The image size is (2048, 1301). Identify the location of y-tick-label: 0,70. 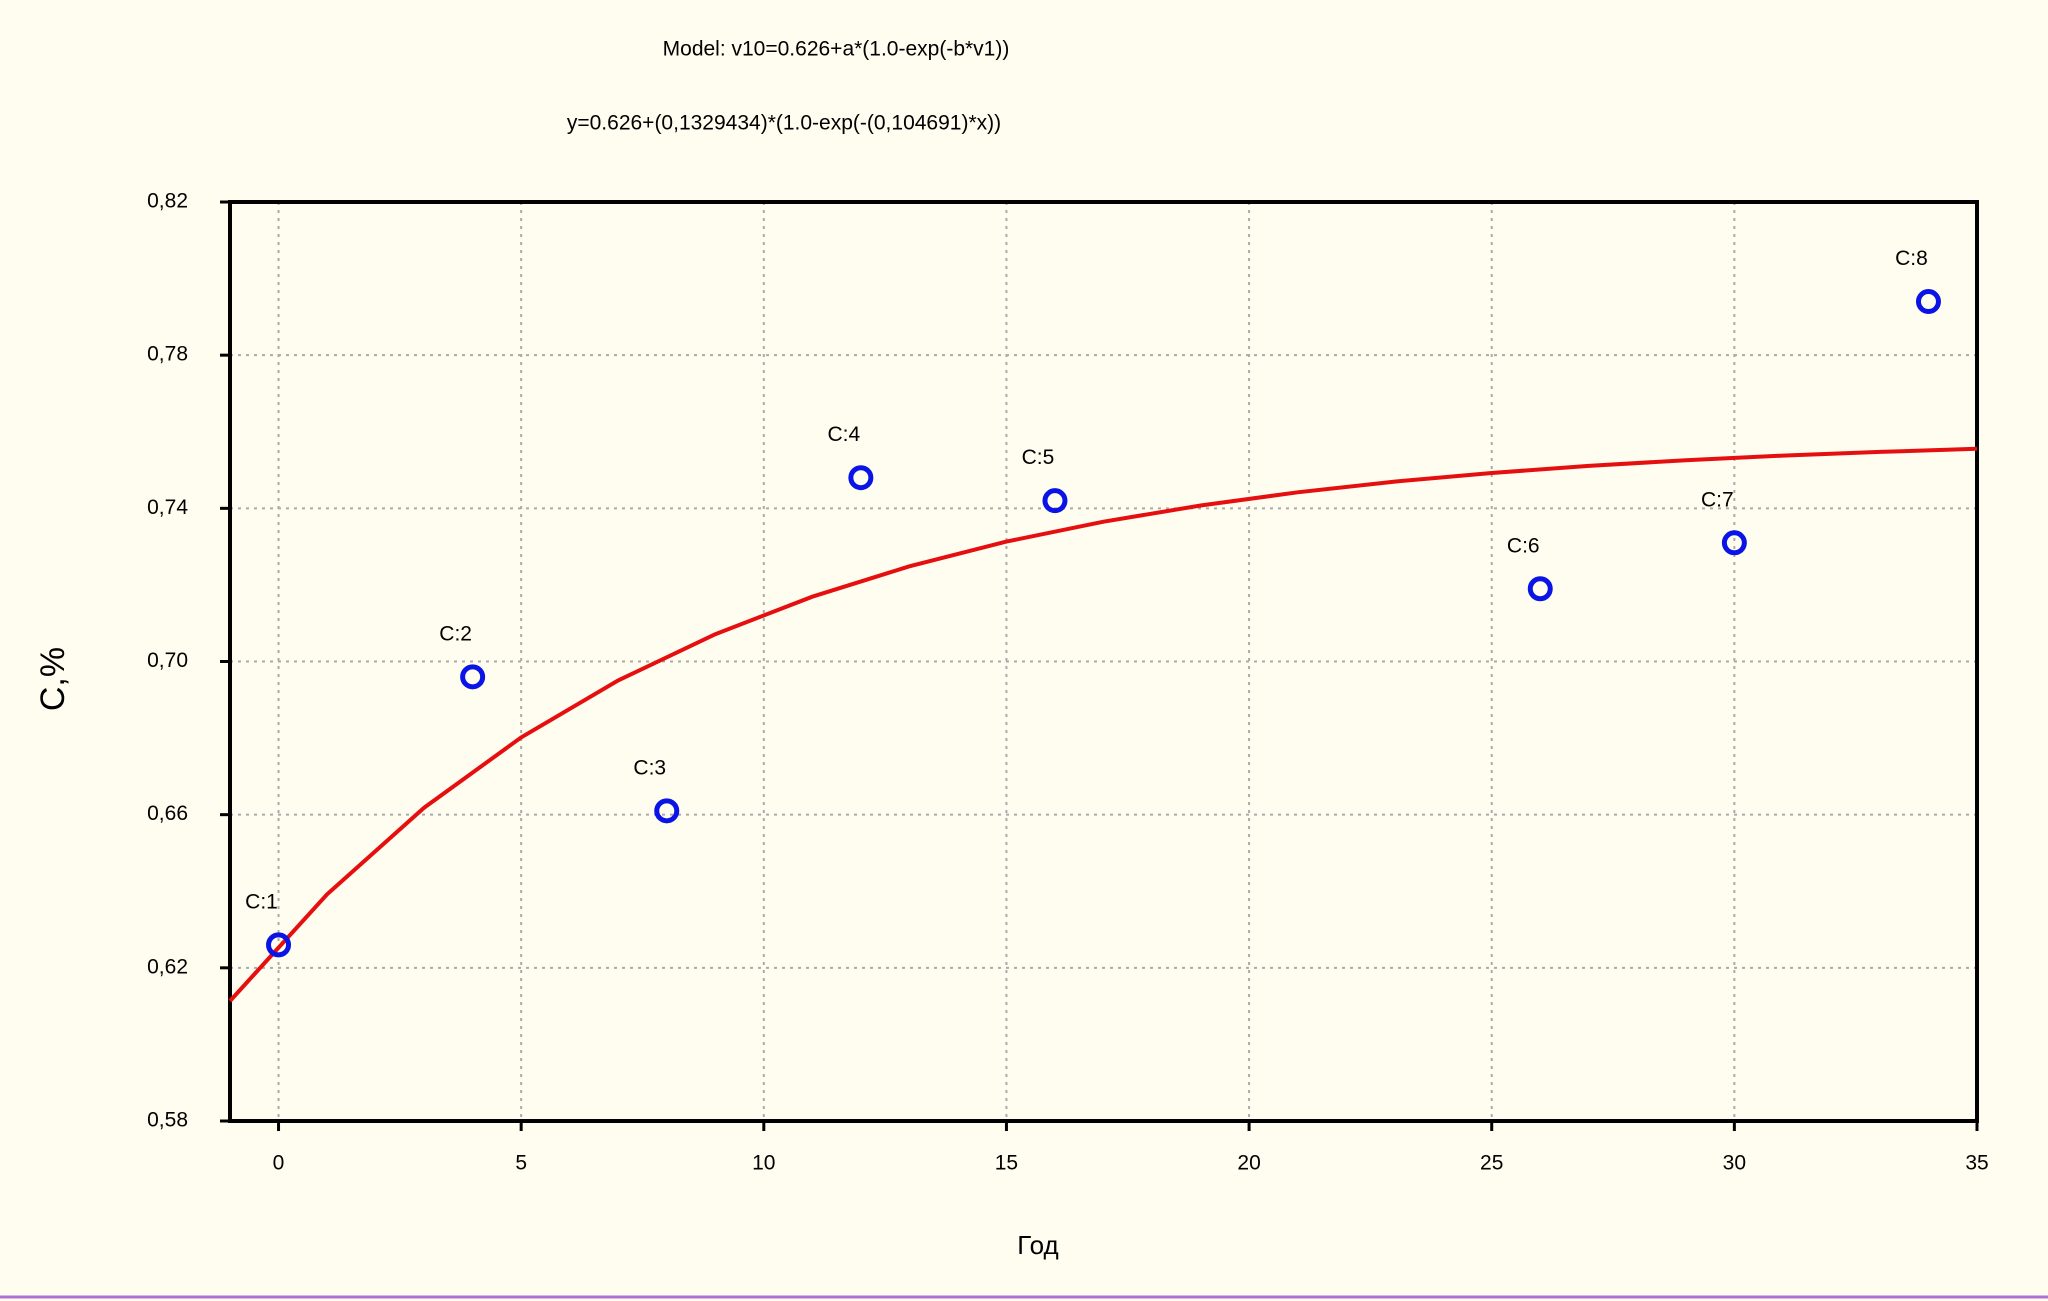
(167, 660).